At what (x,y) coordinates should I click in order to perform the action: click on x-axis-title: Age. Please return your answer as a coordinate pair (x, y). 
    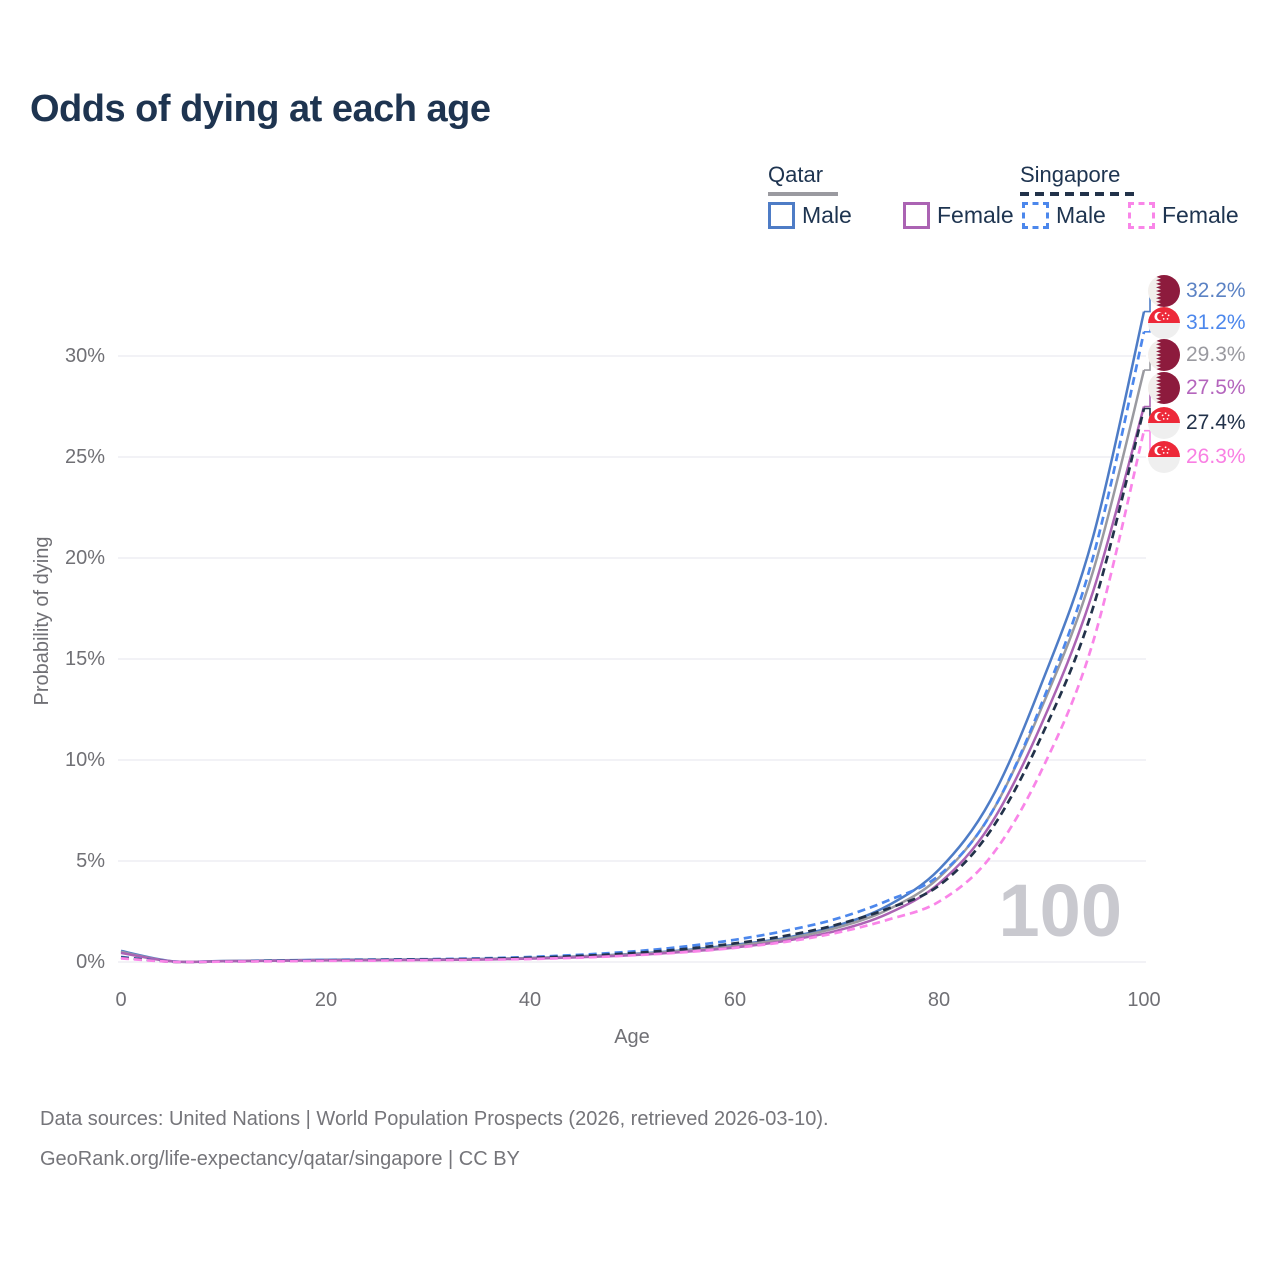
    Looking at the image, I should click on (632, 1037).